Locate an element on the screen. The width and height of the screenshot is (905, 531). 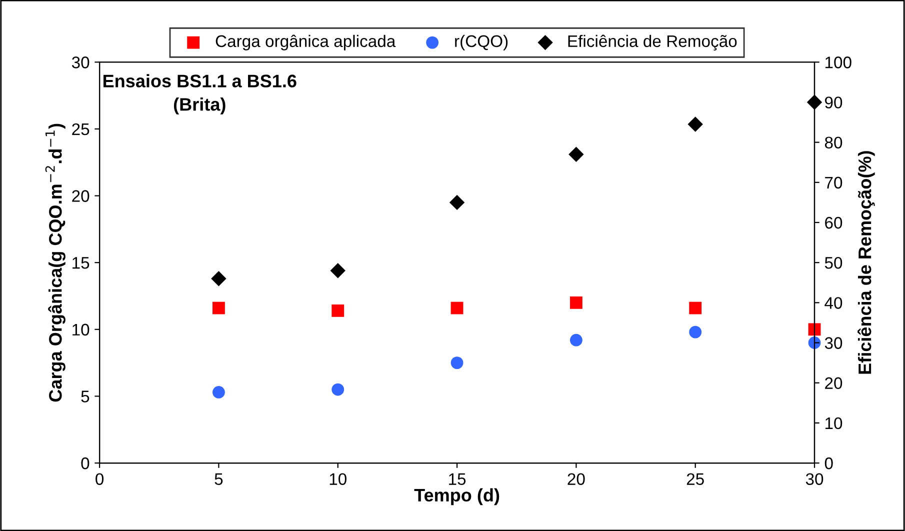
y-tick-label: 25 is located at coordinates (81, 129).